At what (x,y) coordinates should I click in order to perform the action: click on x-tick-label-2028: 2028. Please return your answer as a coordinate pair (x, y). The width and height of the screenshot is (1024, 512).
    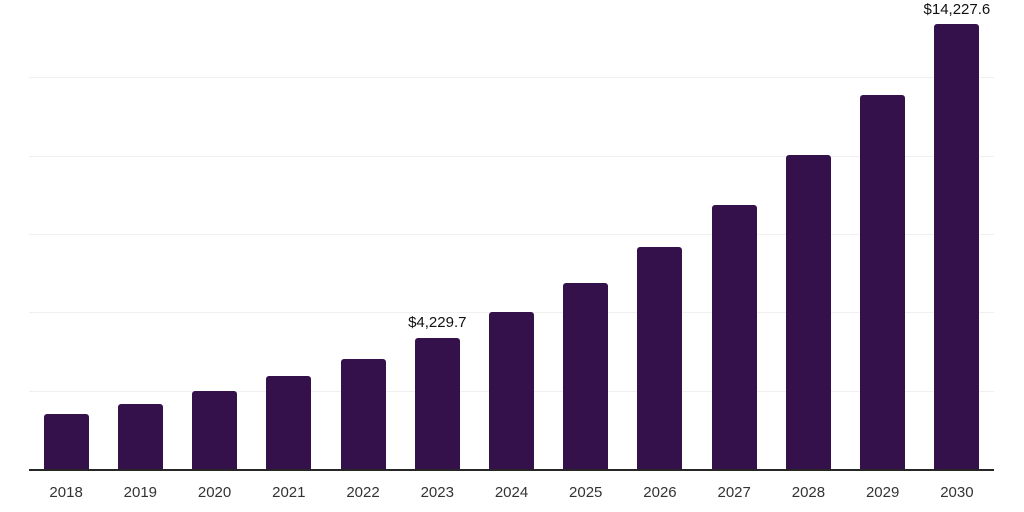
    Looking at the image, I should click on (808, 492).